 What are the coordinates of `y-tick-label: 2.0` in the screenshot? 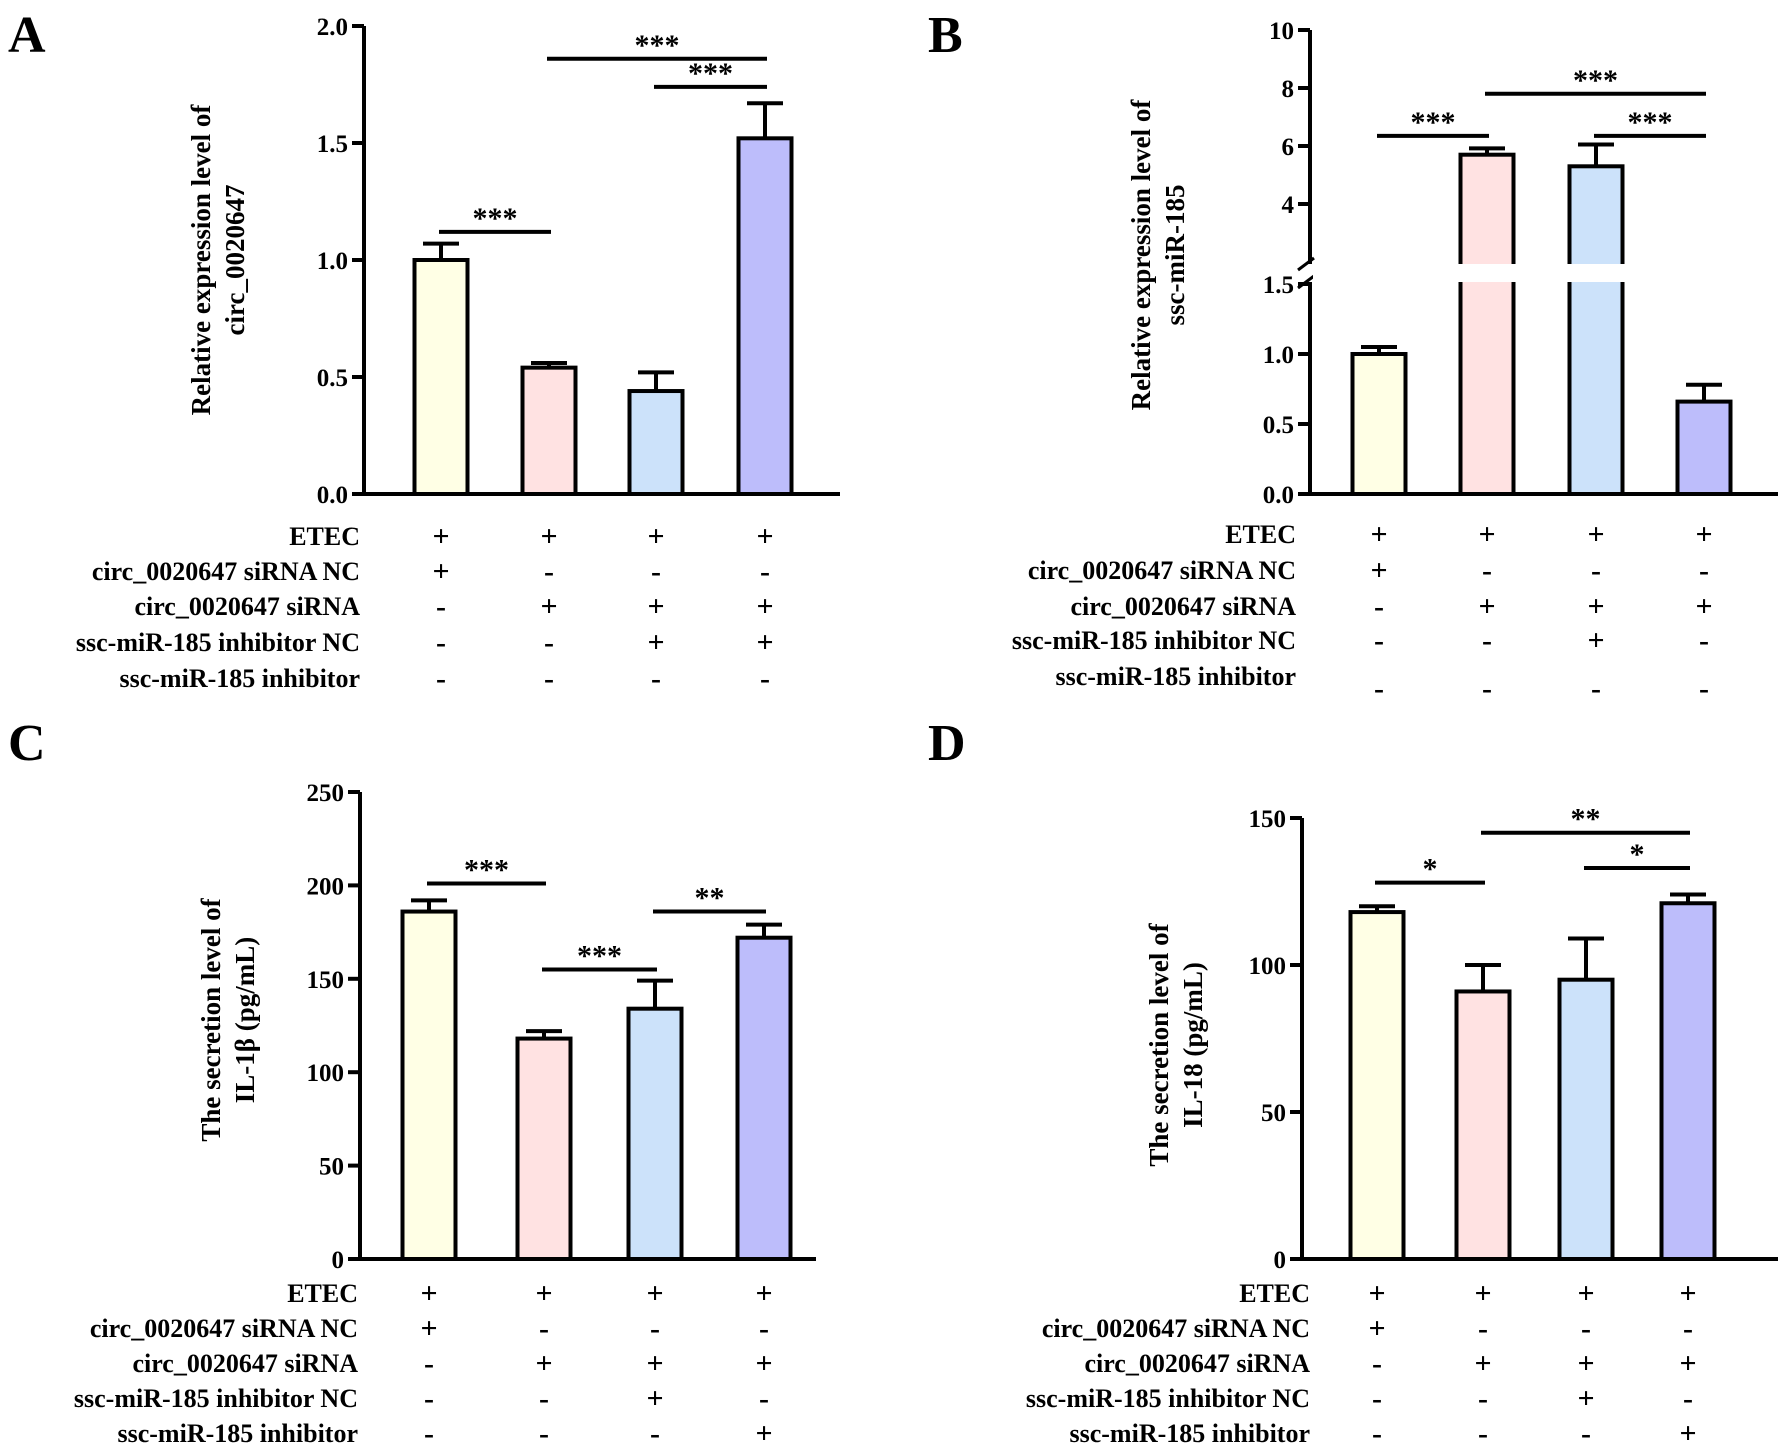 It's located at (332, 27).